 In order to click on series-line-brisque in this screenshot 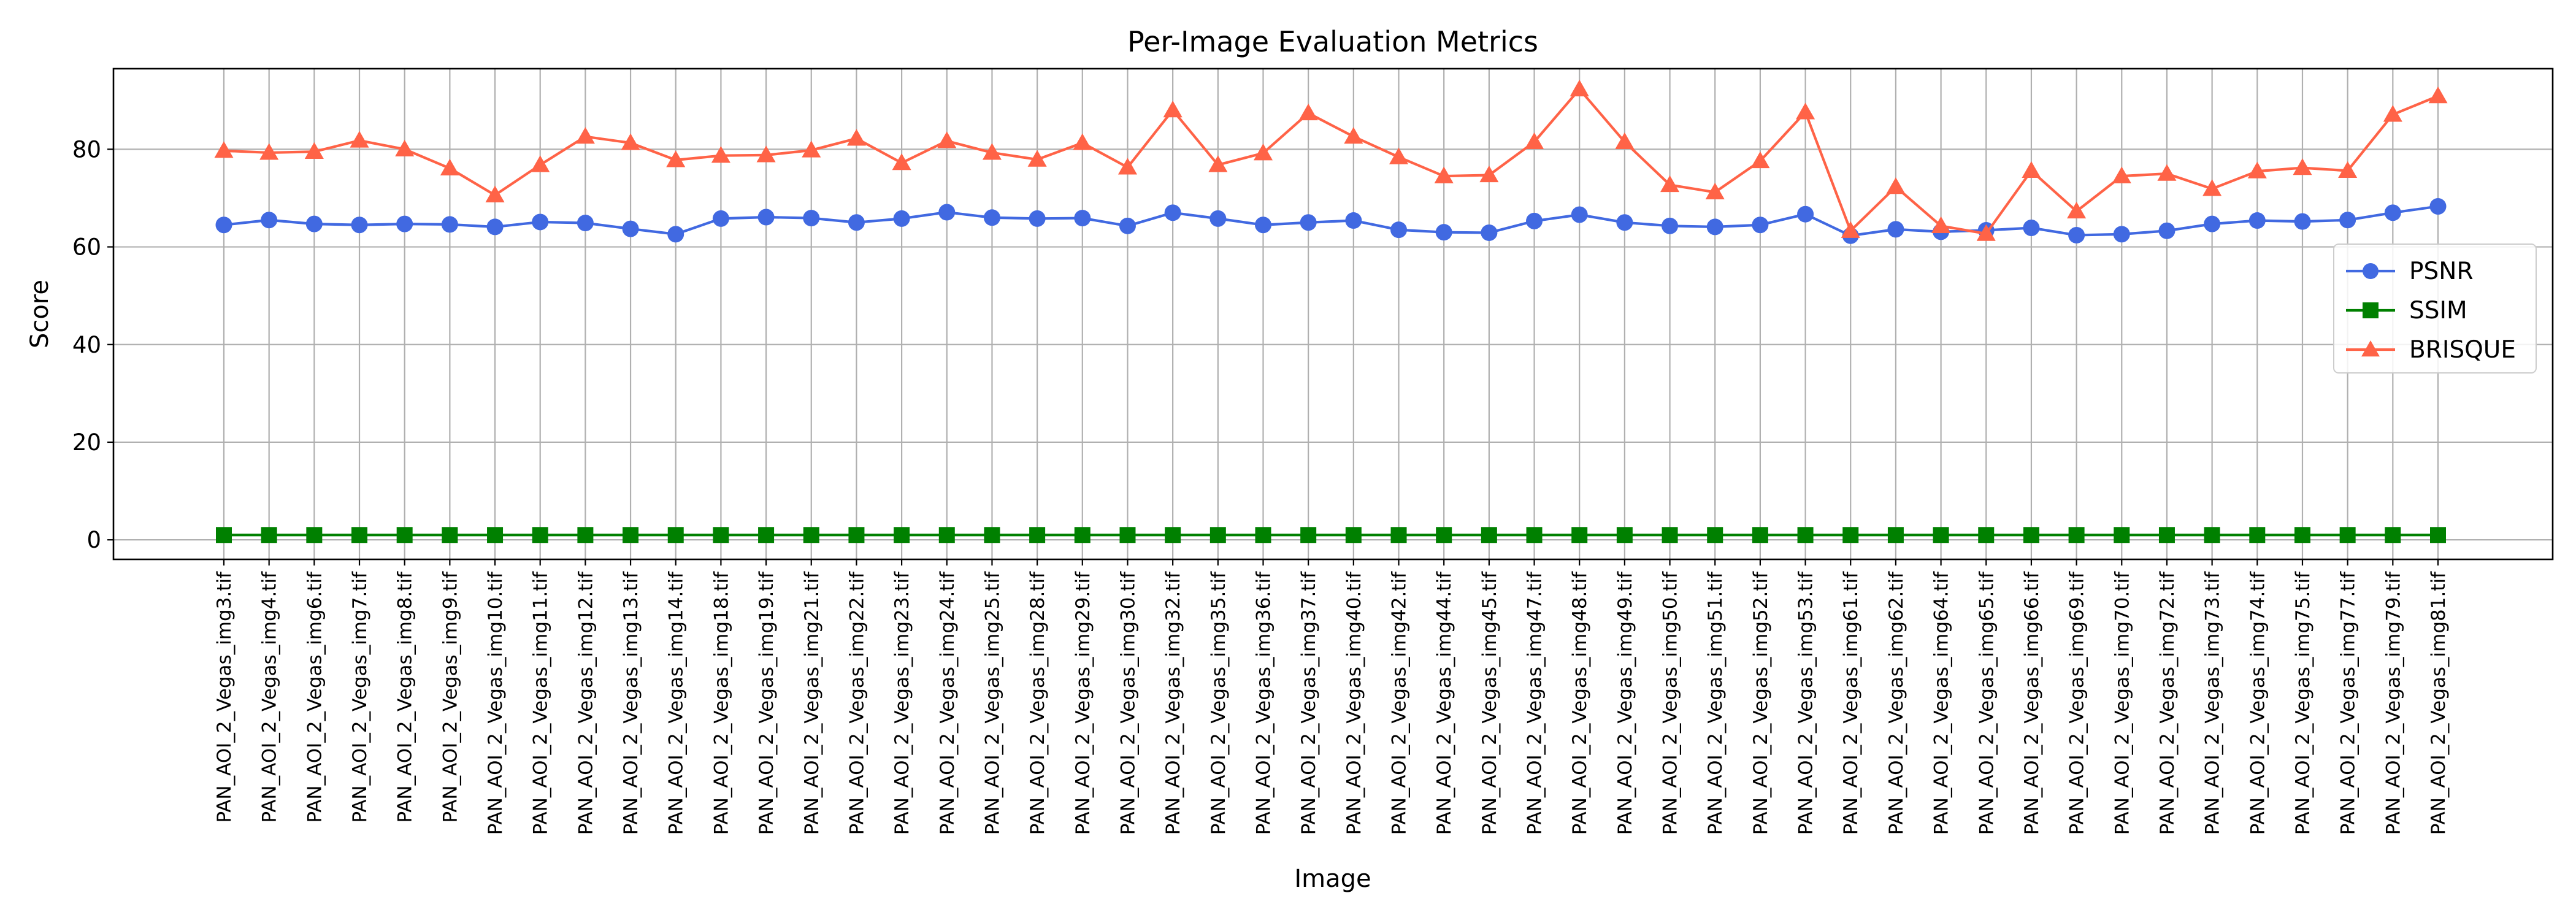, I will do `click(1331, 162)`.